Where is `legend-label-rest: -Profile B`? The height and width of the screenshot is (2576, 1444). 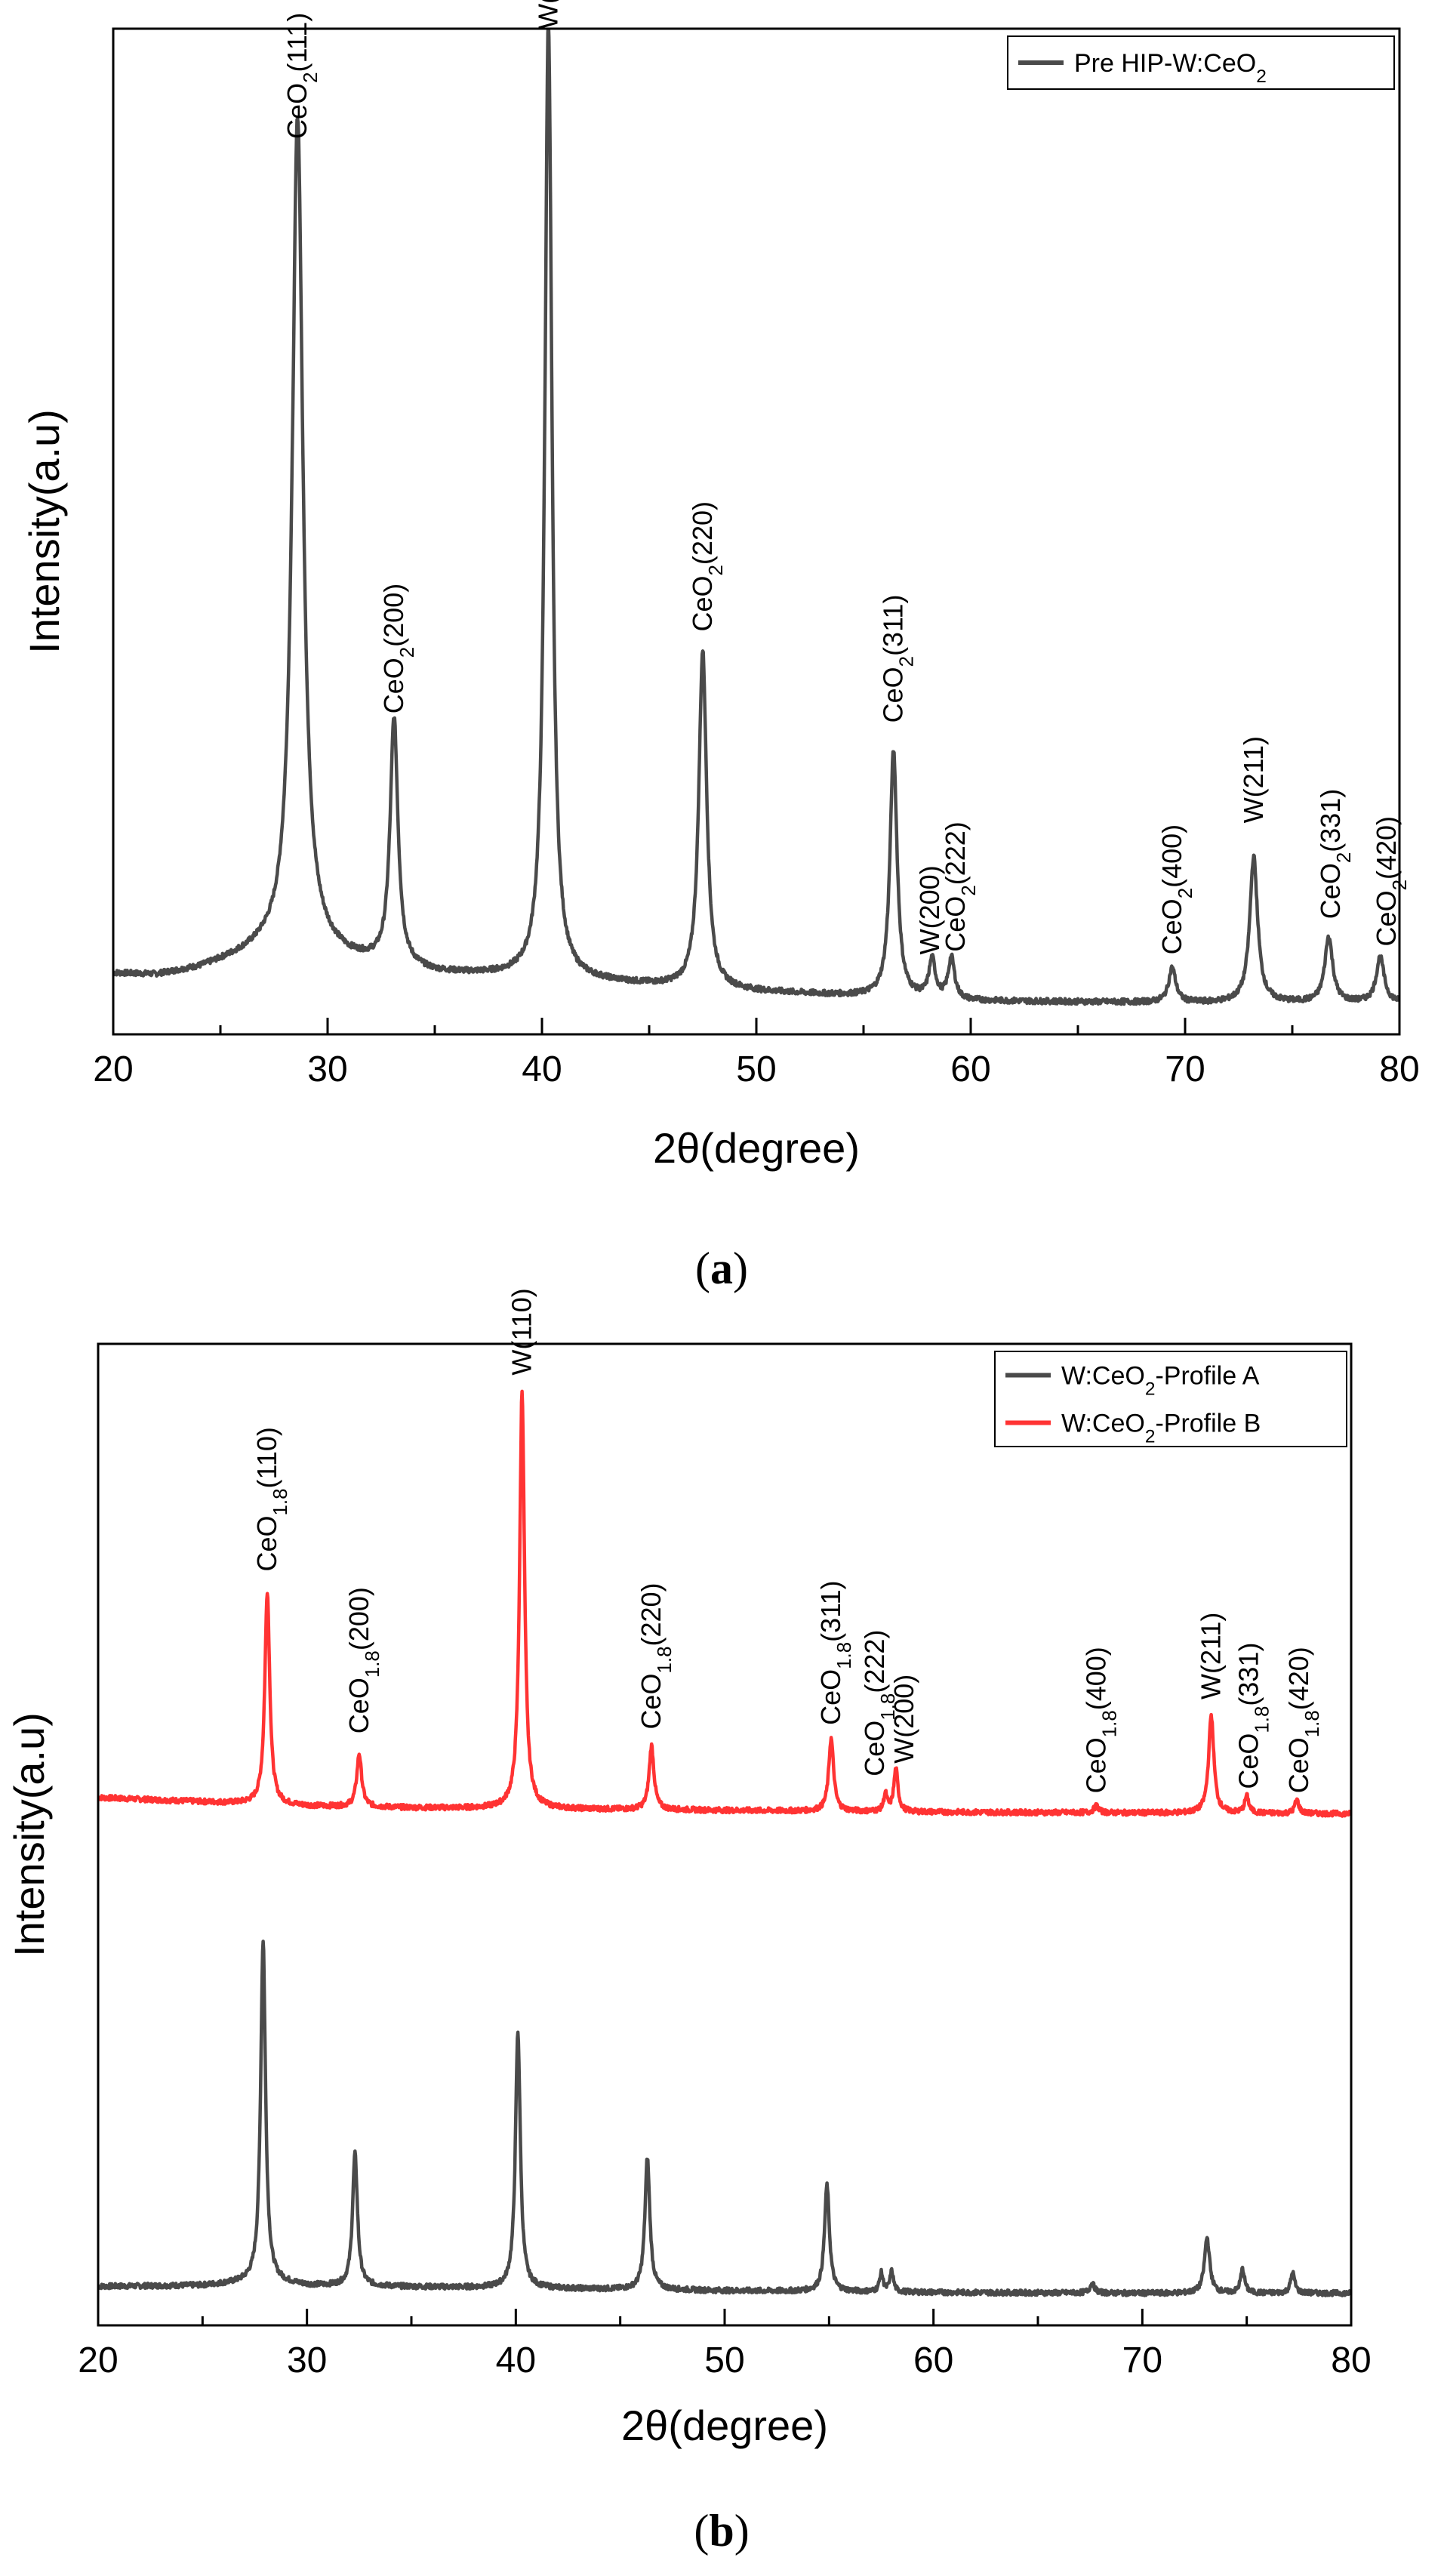 legend-label-rest: -Profile B is located at coordinates (1208, 1424).